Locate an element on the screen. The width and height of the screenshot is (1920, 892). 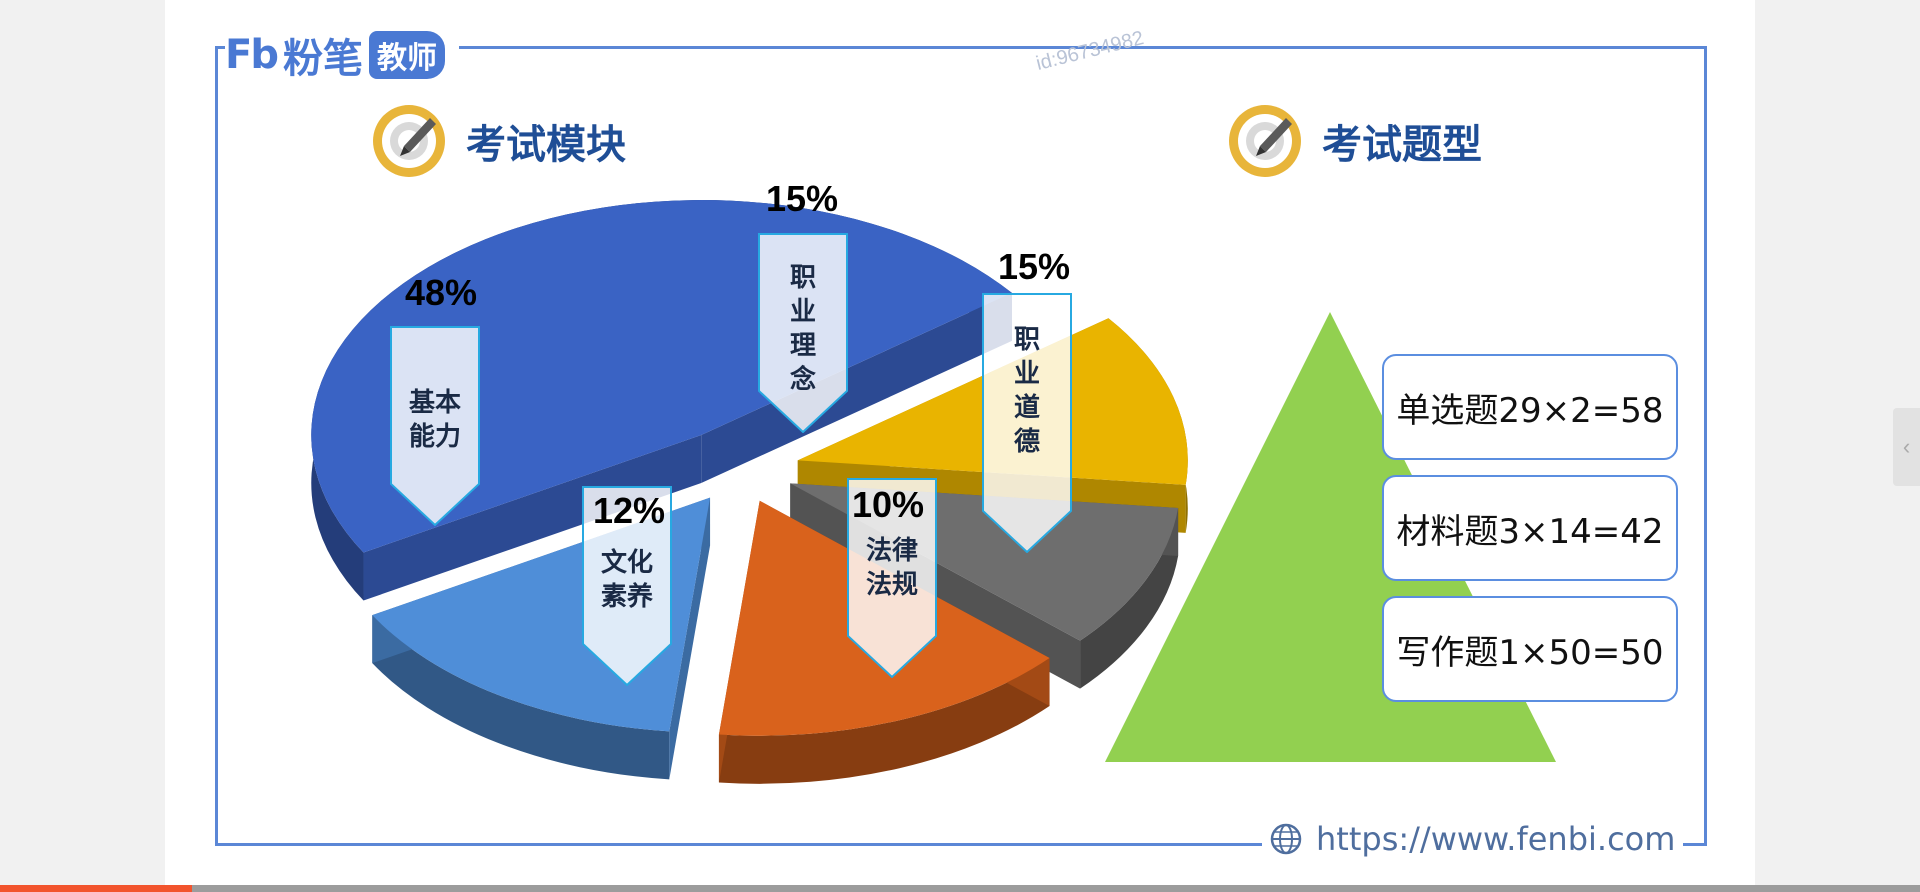
collapse-panel-button: ‹ is located at coordinates (1906, 447).